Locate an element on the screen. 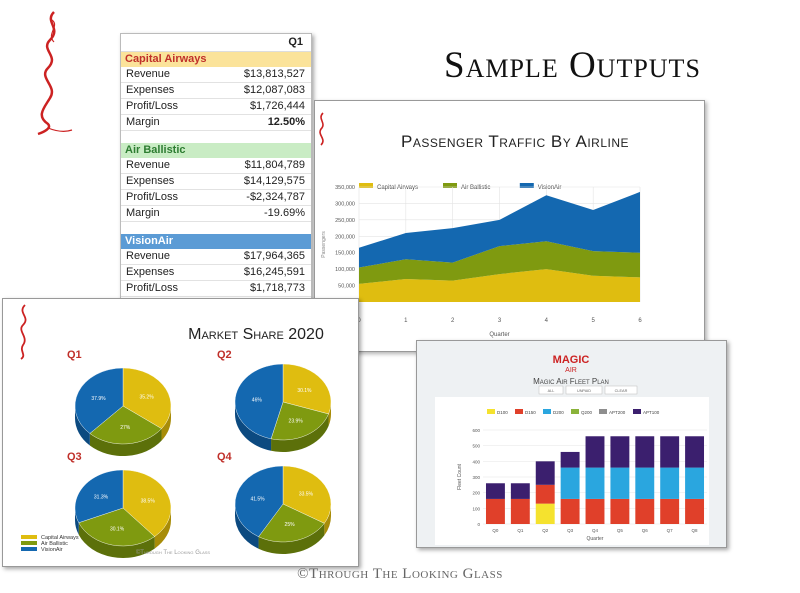 This screenshot has height=593, width=800. chart-title: Magic Air Fleet Plan is located at coordinates (571, 381).